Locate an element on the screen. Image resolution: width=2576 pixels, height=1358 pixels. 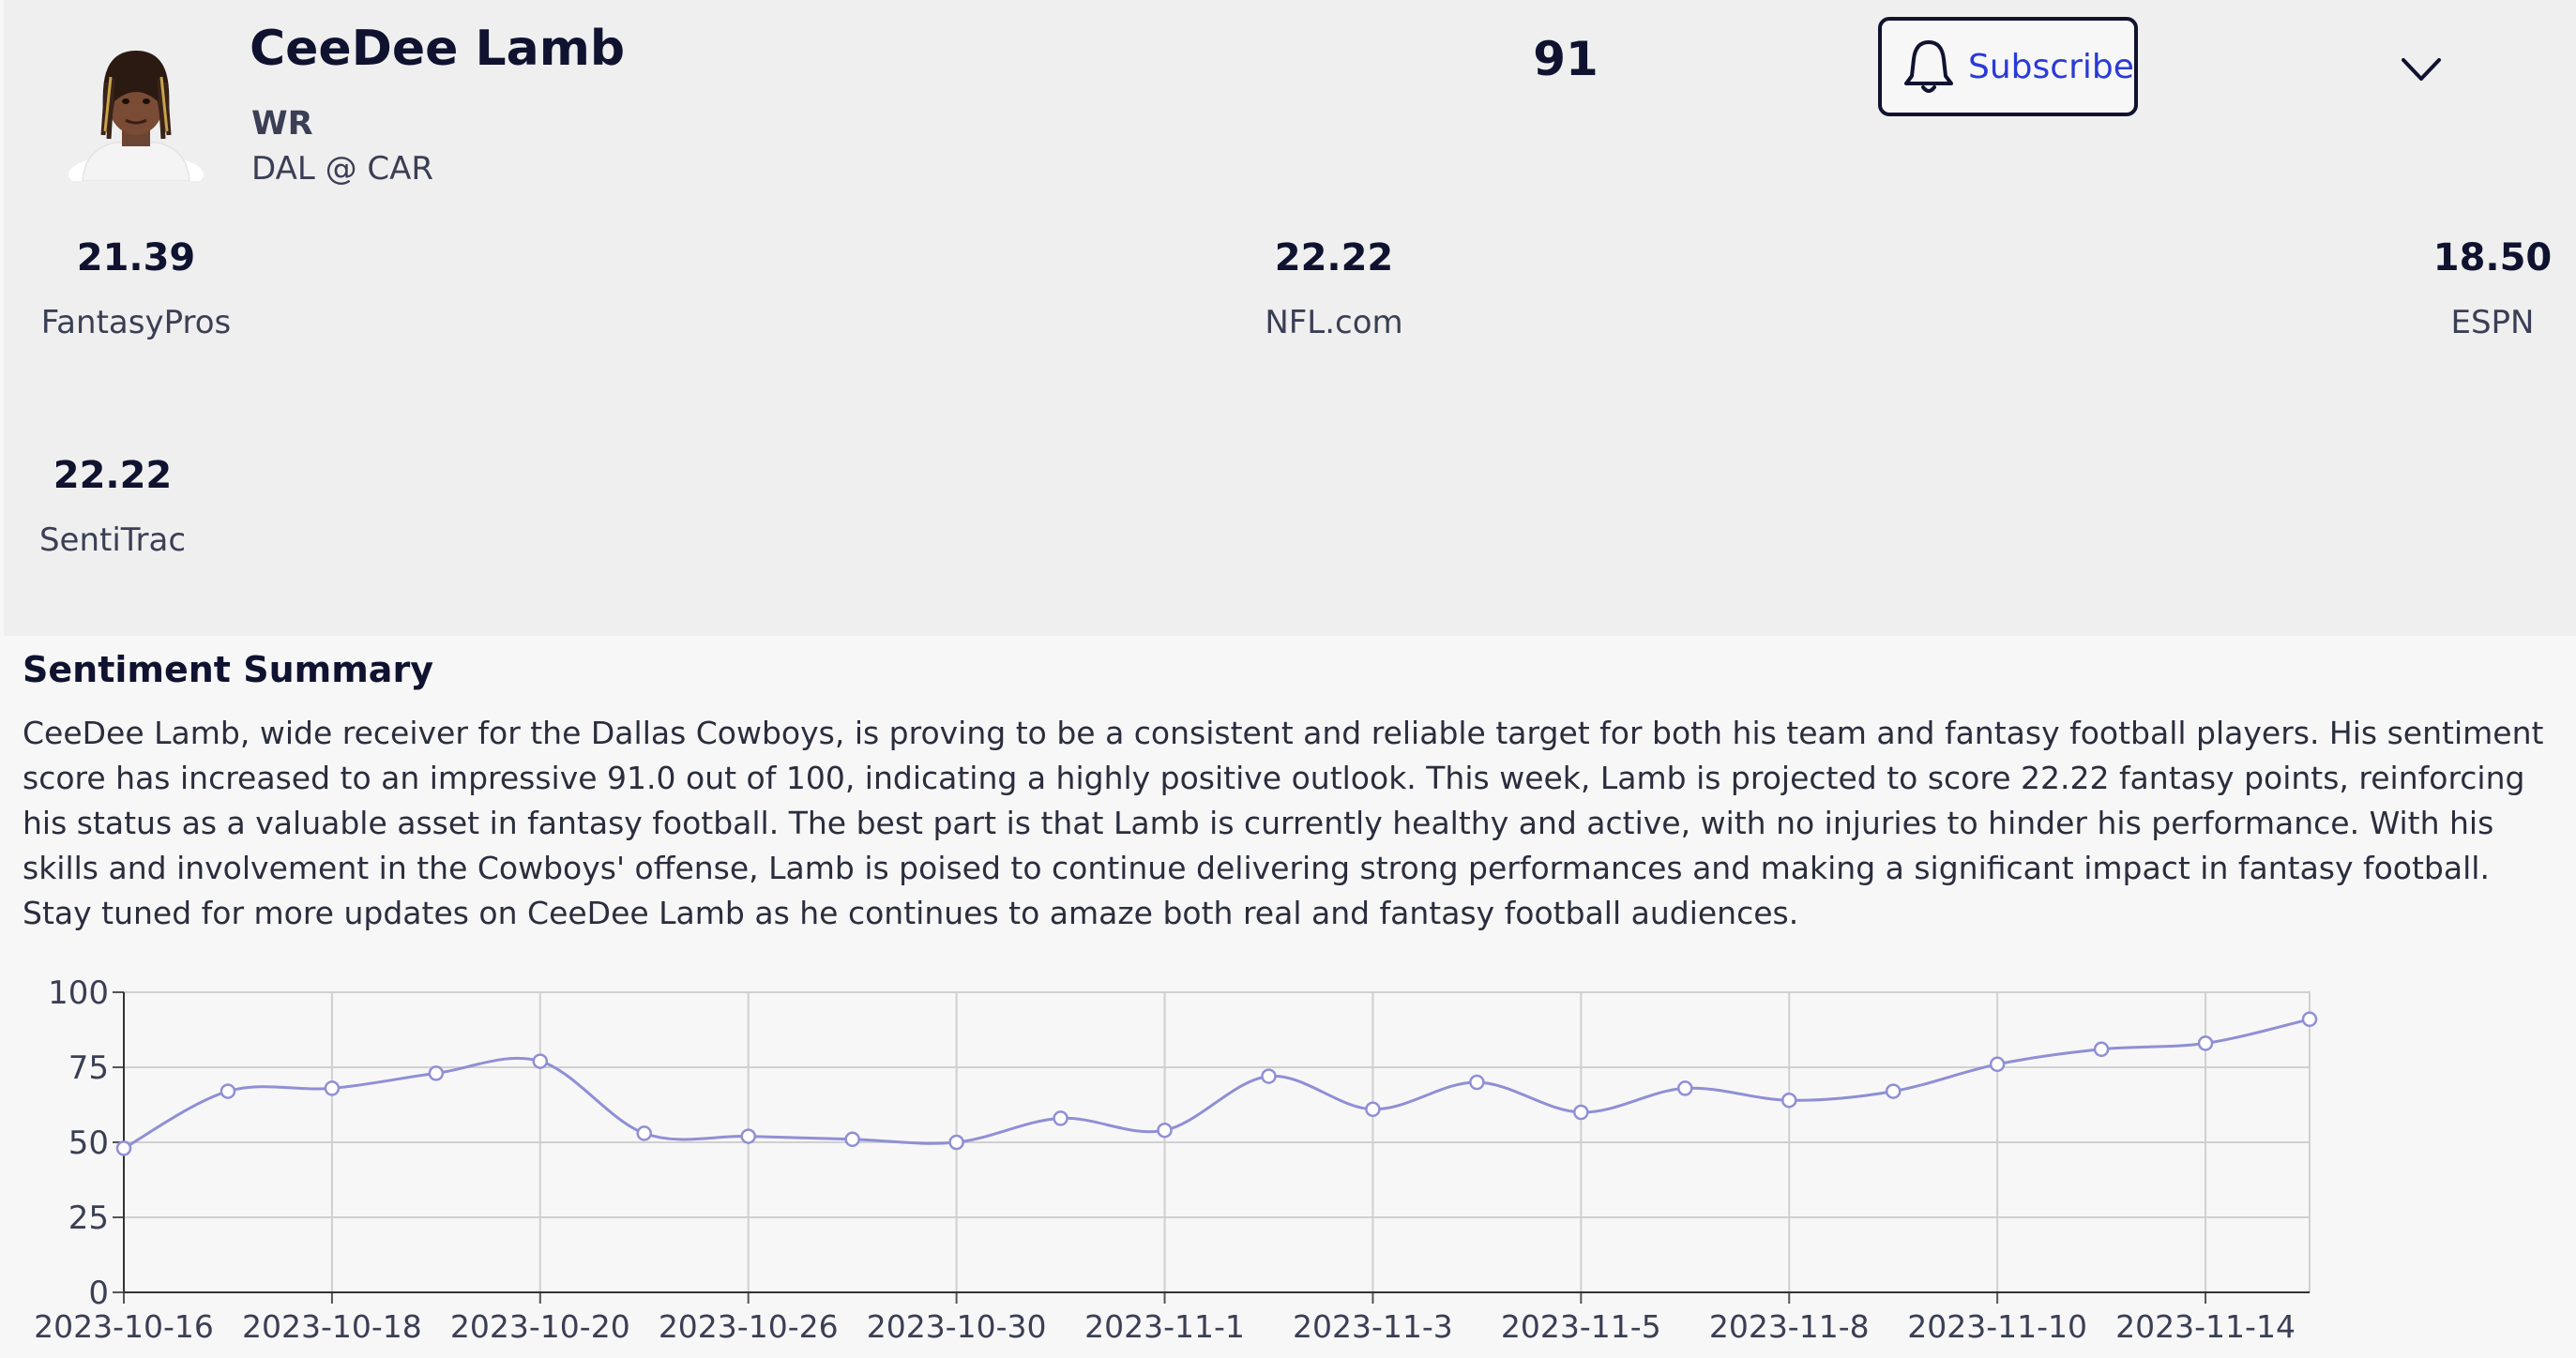
projection-source: ESPN is located at coordinates (2492, 322).